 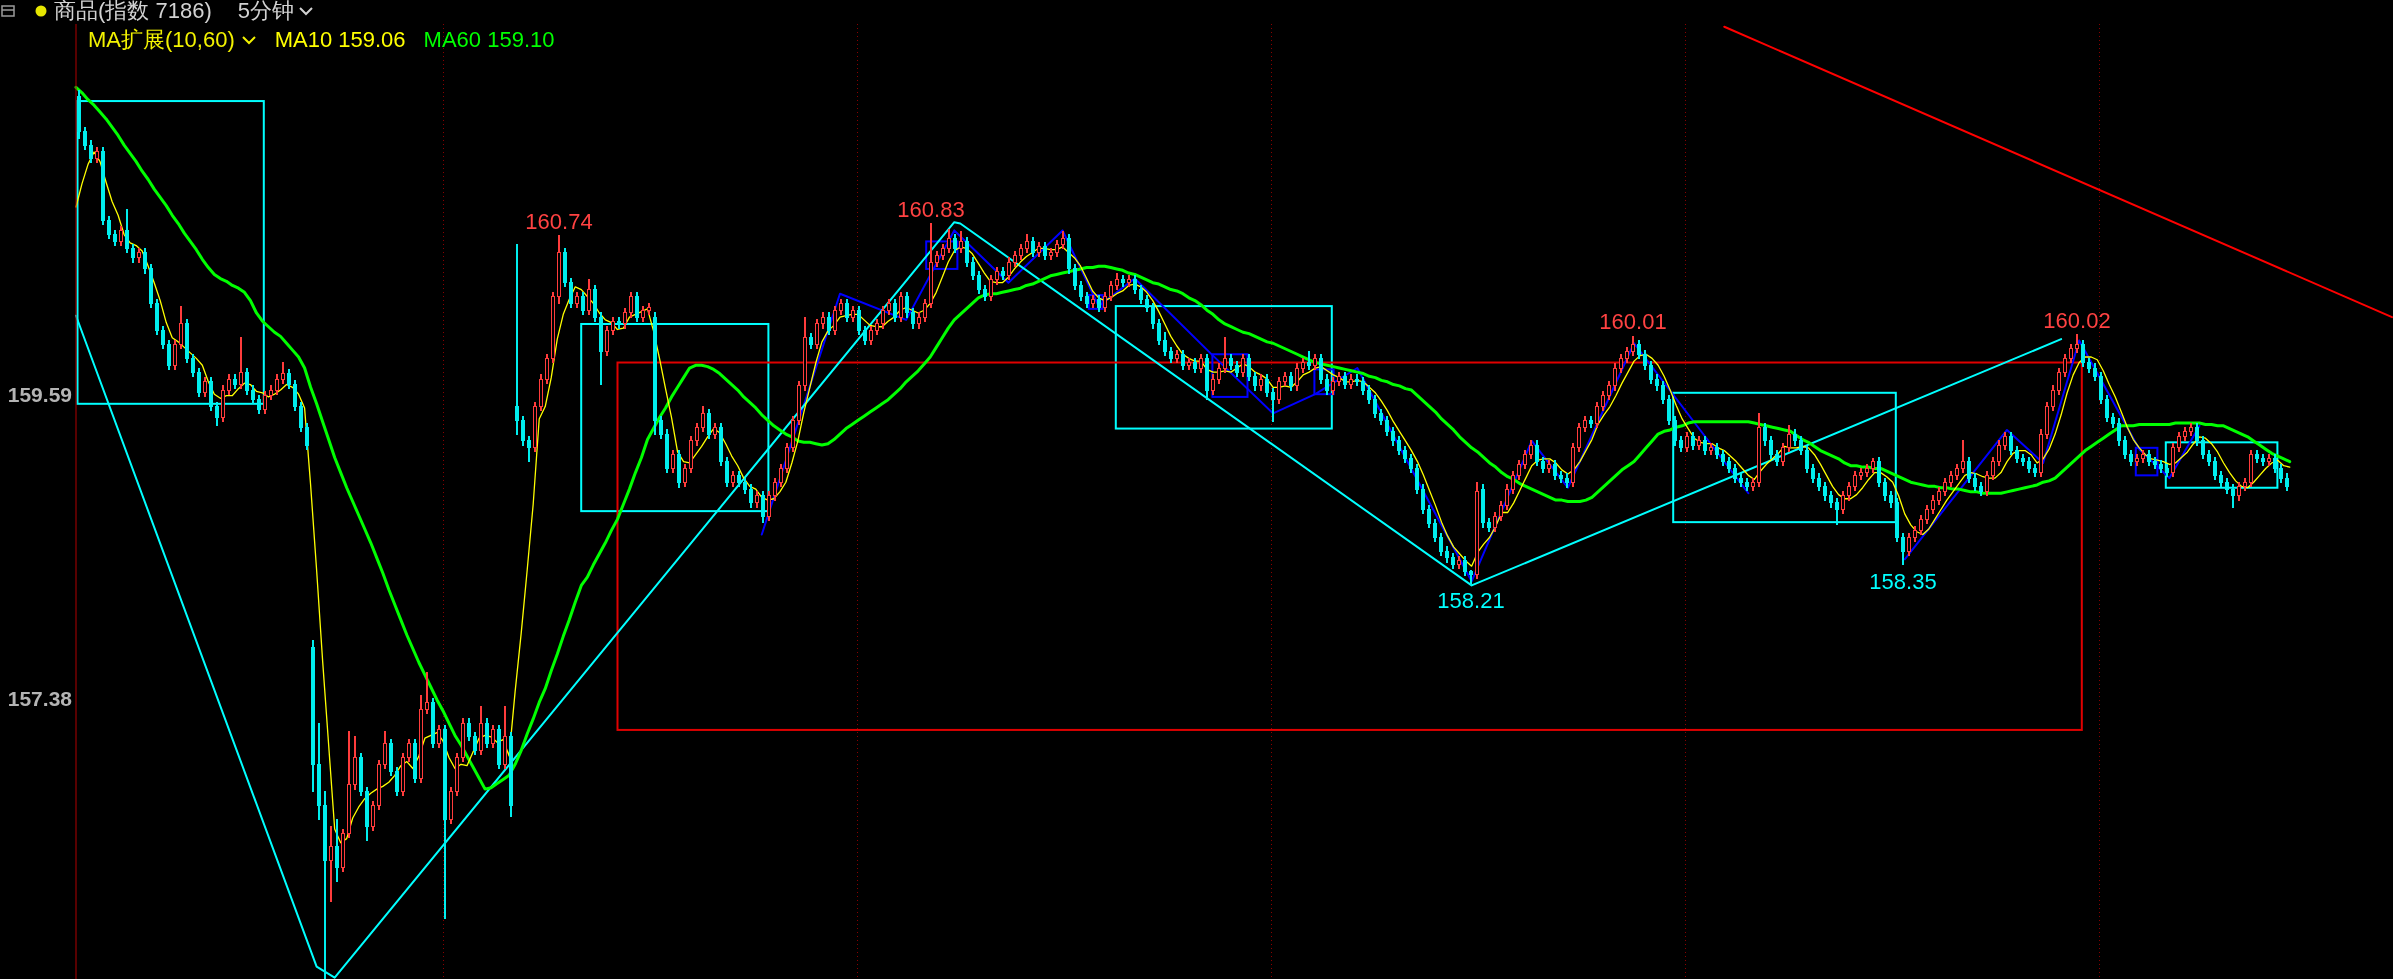 I want to click on annotation: 160.83, so click(x=931, y=209).